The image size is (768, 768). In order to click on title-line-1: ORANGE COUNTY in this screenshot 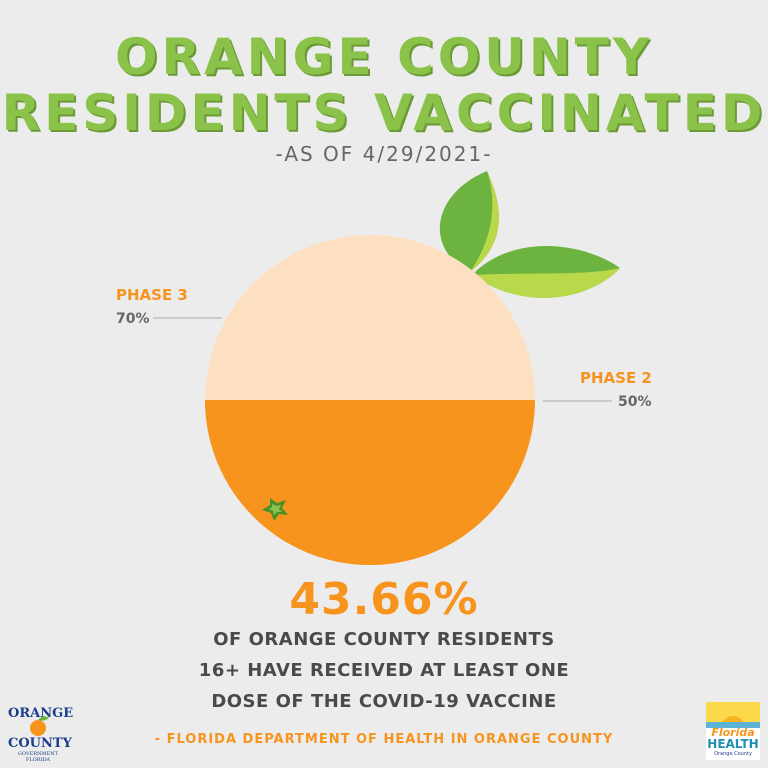, I will do `click(384, 57)`.